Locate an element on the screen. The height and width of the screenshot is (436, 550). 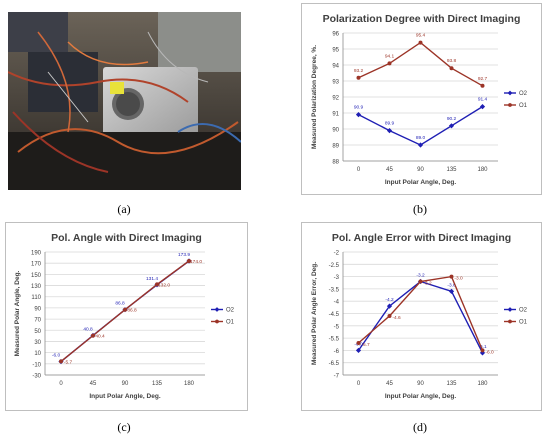
data-label: 86.8 is located at coordinates (120, 304).